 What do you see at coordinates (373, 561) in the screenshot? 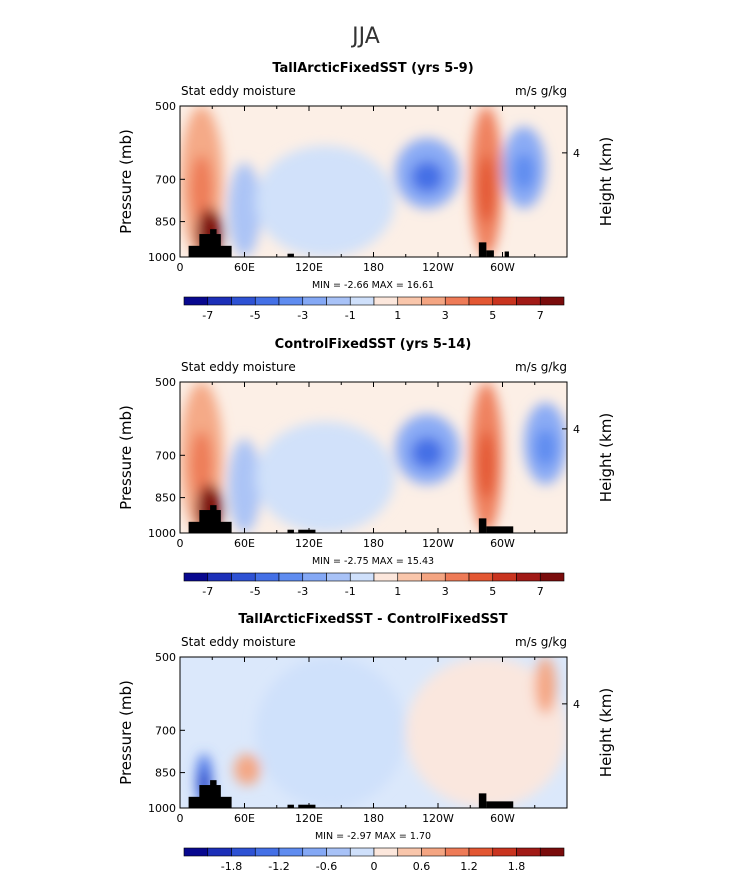
I see `min-max-label: MIN = -2.75 MAX = 15.43` at bounding box center [373, 561].